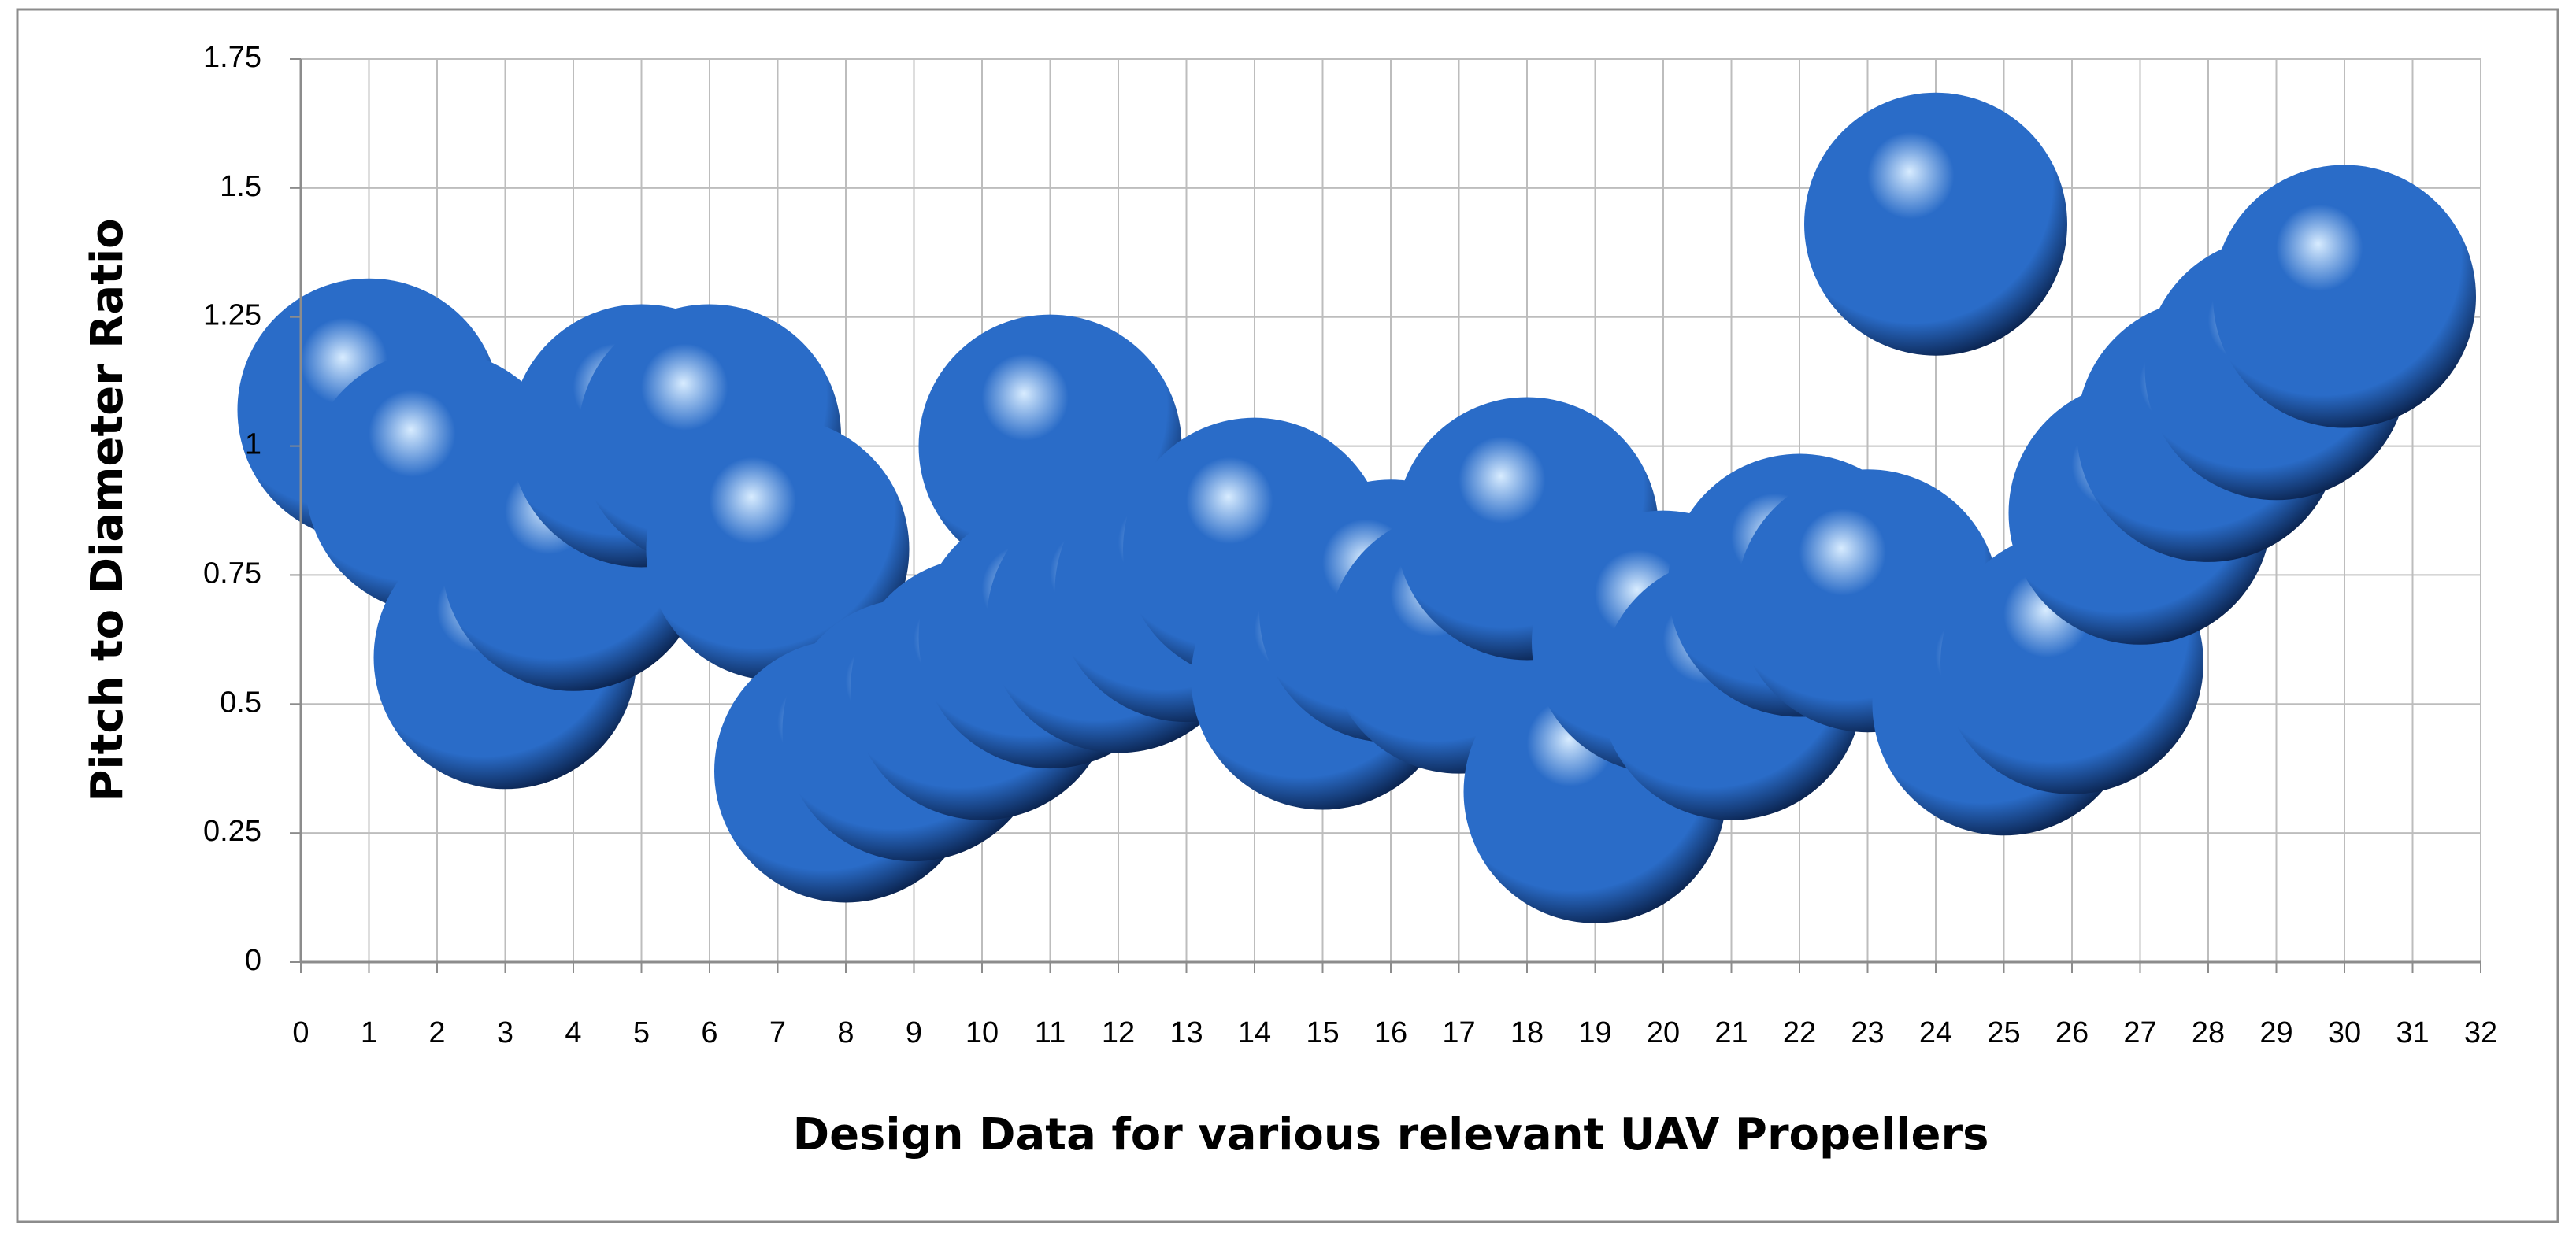 Image resolution: width=2576 pixels, height=1247 pixels. What do you see at coordinates (982, 1032) in the screenshot?
I see `x-tick-label: 10` at bounding box center [982, 1032].